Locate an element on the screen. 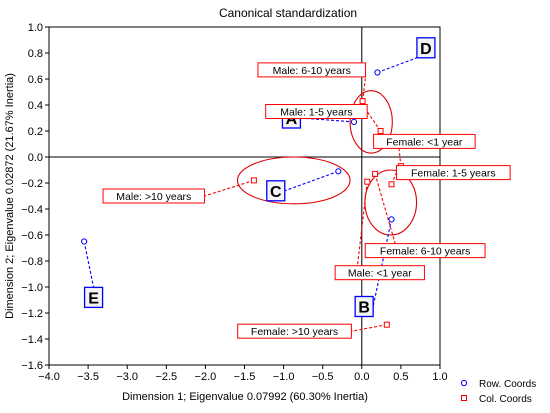 The height and width of the screenshot is (413, 550). row-point-label: E is located at coordinates (93, 298).